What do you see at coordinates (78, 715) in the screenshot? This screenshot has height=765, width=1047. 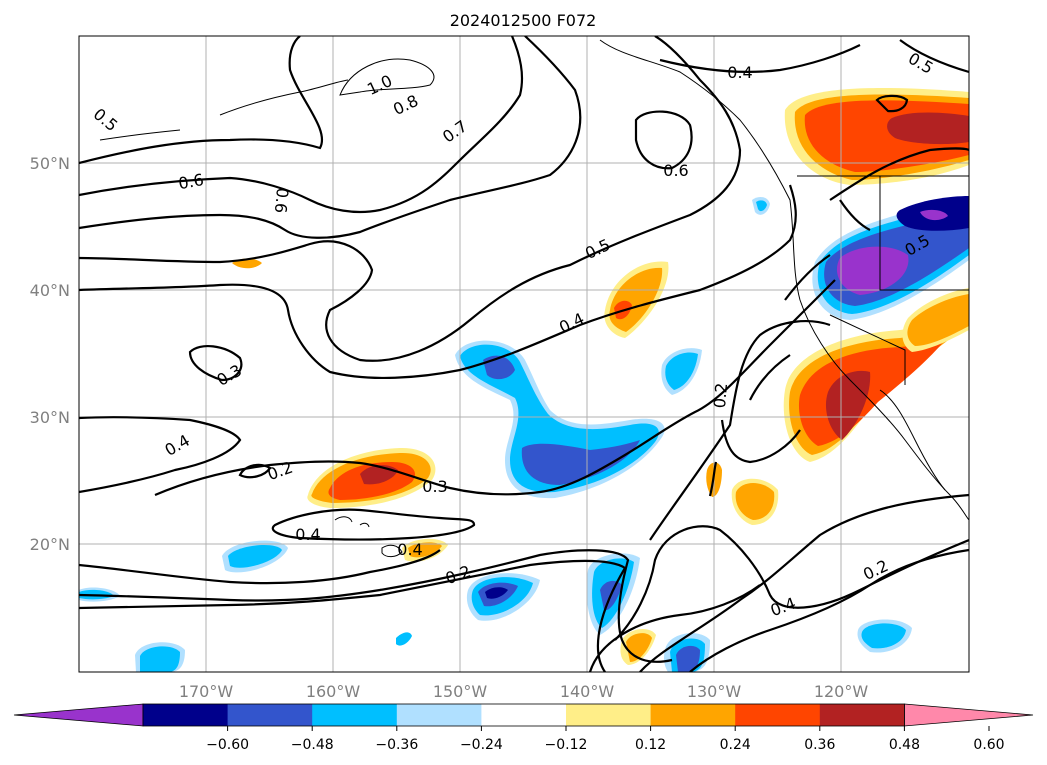 I see `colorbar-extend-min` at bounding box center [78, 715].